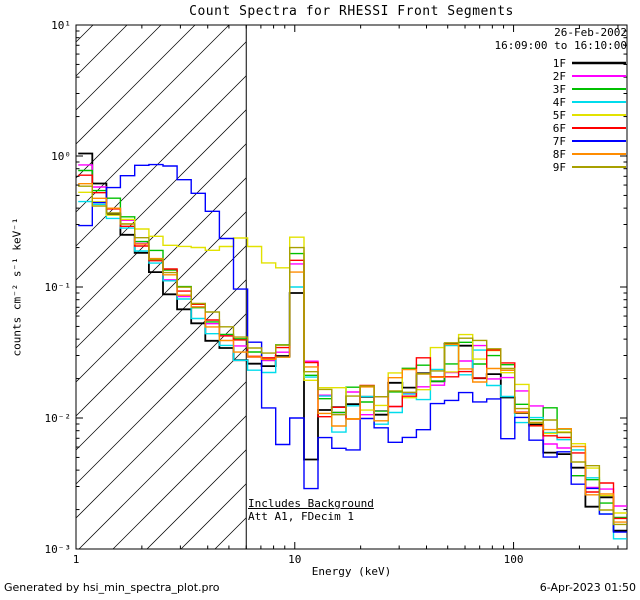 Image resolution: width=640 pixels, height=600 pixels. What do you see at coordinates (61, 156) in the screenshot?
I see `y-tick-label: 10⁰` at bounding box center [61, 156].